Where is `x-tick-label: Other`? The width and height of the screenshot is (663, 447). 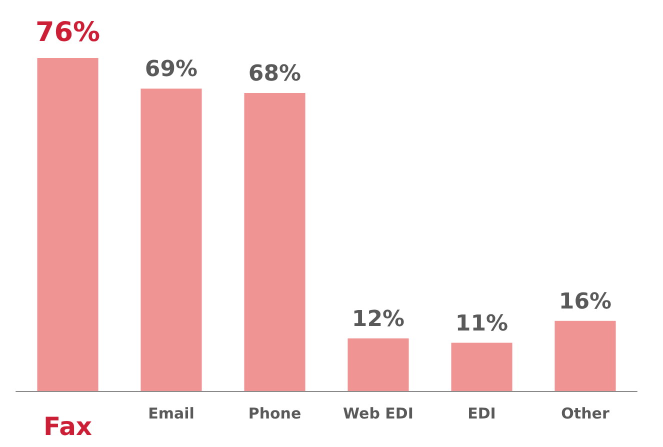 x-tick-label: Other is located at coordinates (585, 413).